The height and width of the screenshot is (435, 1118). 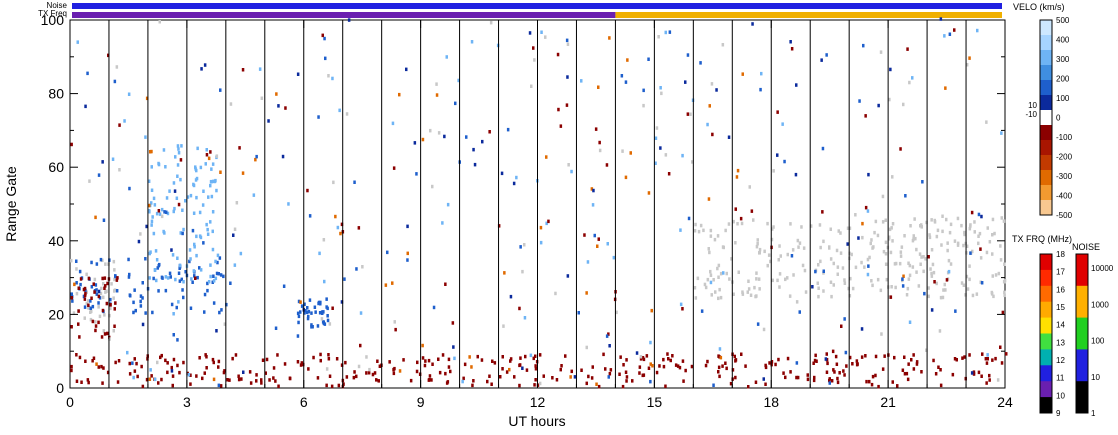 What do you see at coordinates (1031, 114) in the screenshot?
I see `velocity-colorbar-inner-tick: -10` at bounding box center [1031, 114].